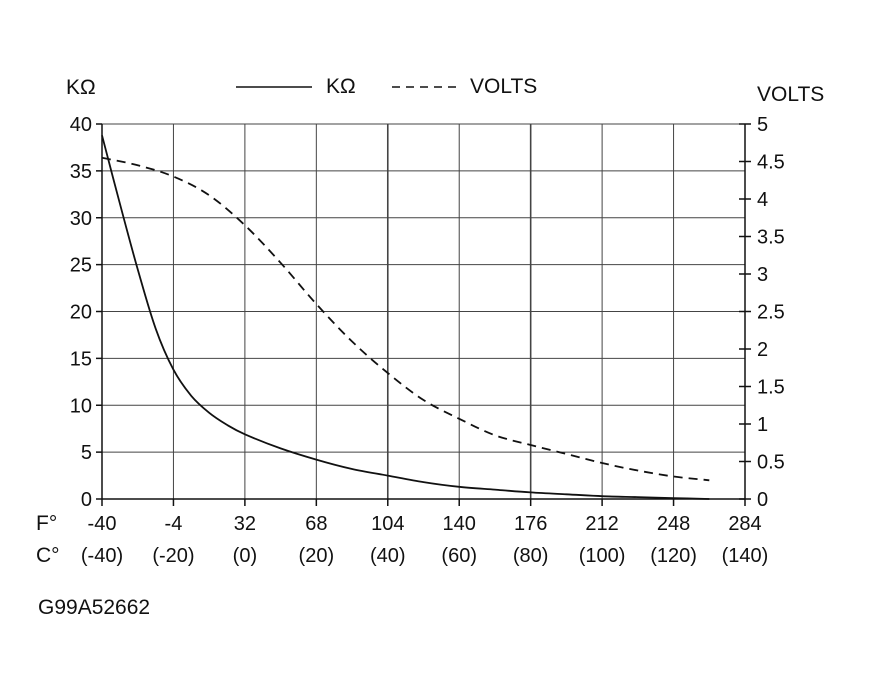 This screenshot has width=872, height=690. What do you see at coordinates (86, 453) in the screenshot?
I see `y-left-tick-label: 5` at bounding box center [86, 453].